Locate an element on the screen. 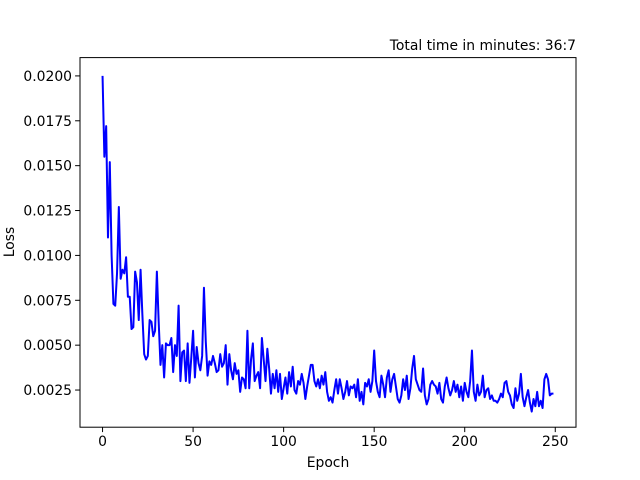  y-tick-label: 0.0200 is located at coordinates (47, 77).